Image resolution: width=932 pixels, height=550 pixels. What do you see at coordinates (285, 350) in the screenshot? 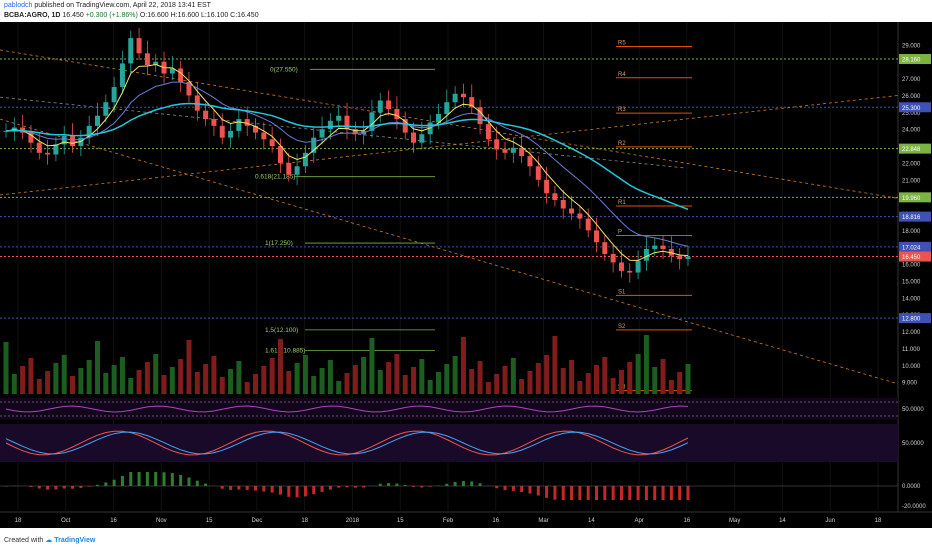
I see `fib-label: 1.618(10.885)` at bounding box center [285, 350].